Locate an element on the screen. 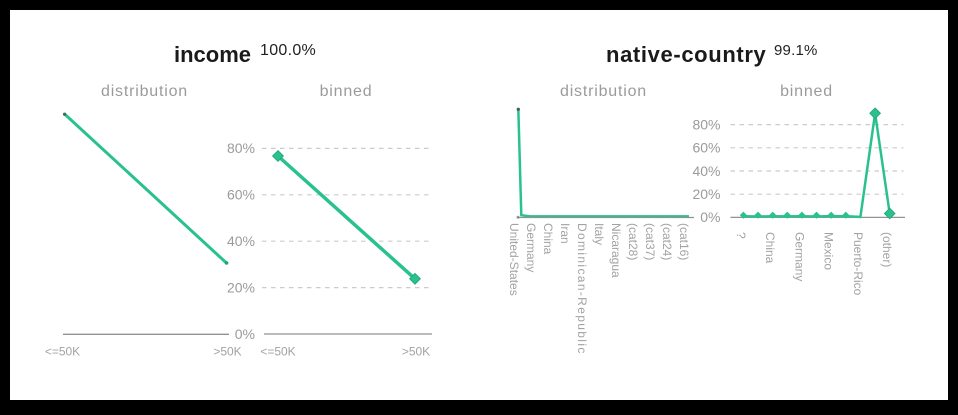 The width and height of the screenshot is (958, 415). svg-text: Iran is located at coordinates (565, 233).